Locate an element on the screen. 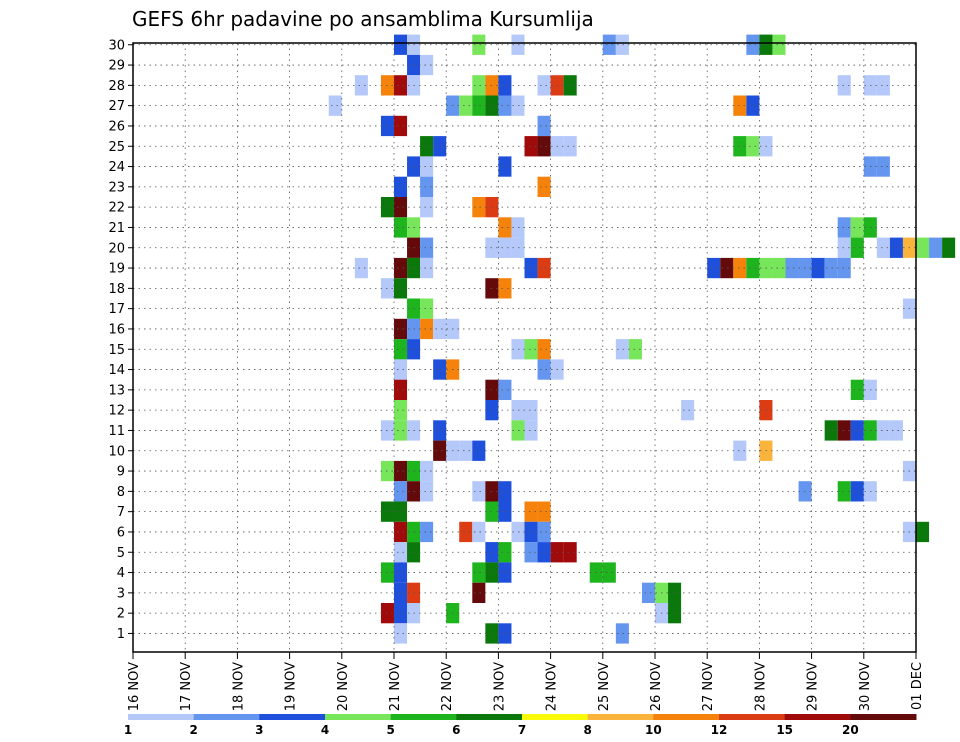 The height and width of the screenshot is (742, 960). colorbar-label: 1 is located at coordinates (128, 730).